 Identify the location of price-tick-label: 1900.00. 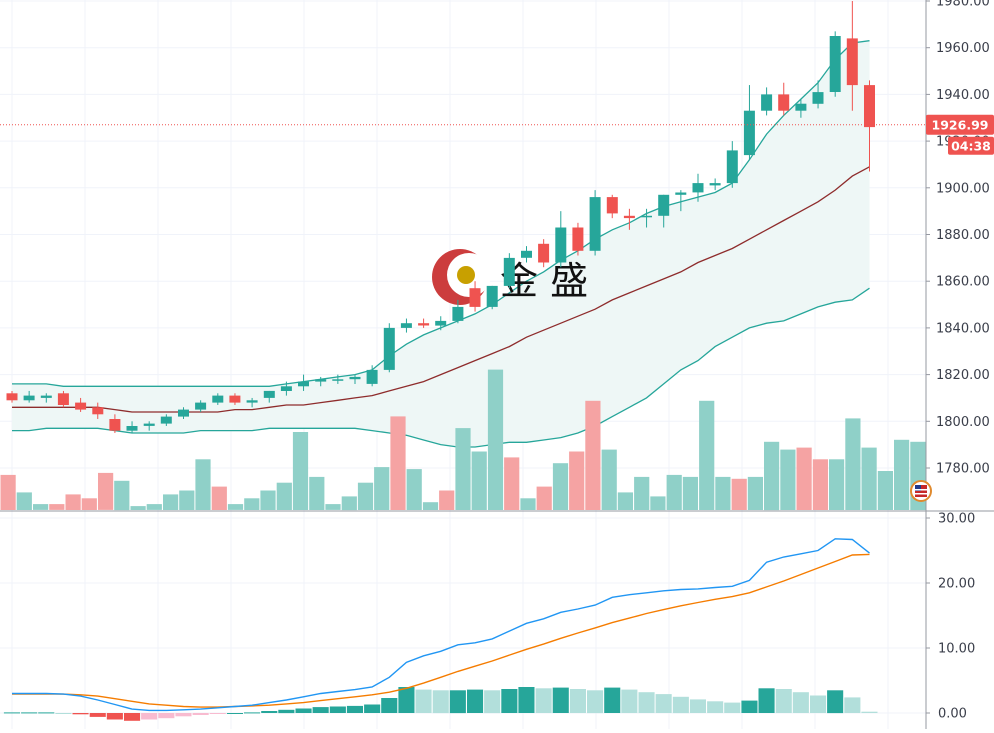
(963, 188).